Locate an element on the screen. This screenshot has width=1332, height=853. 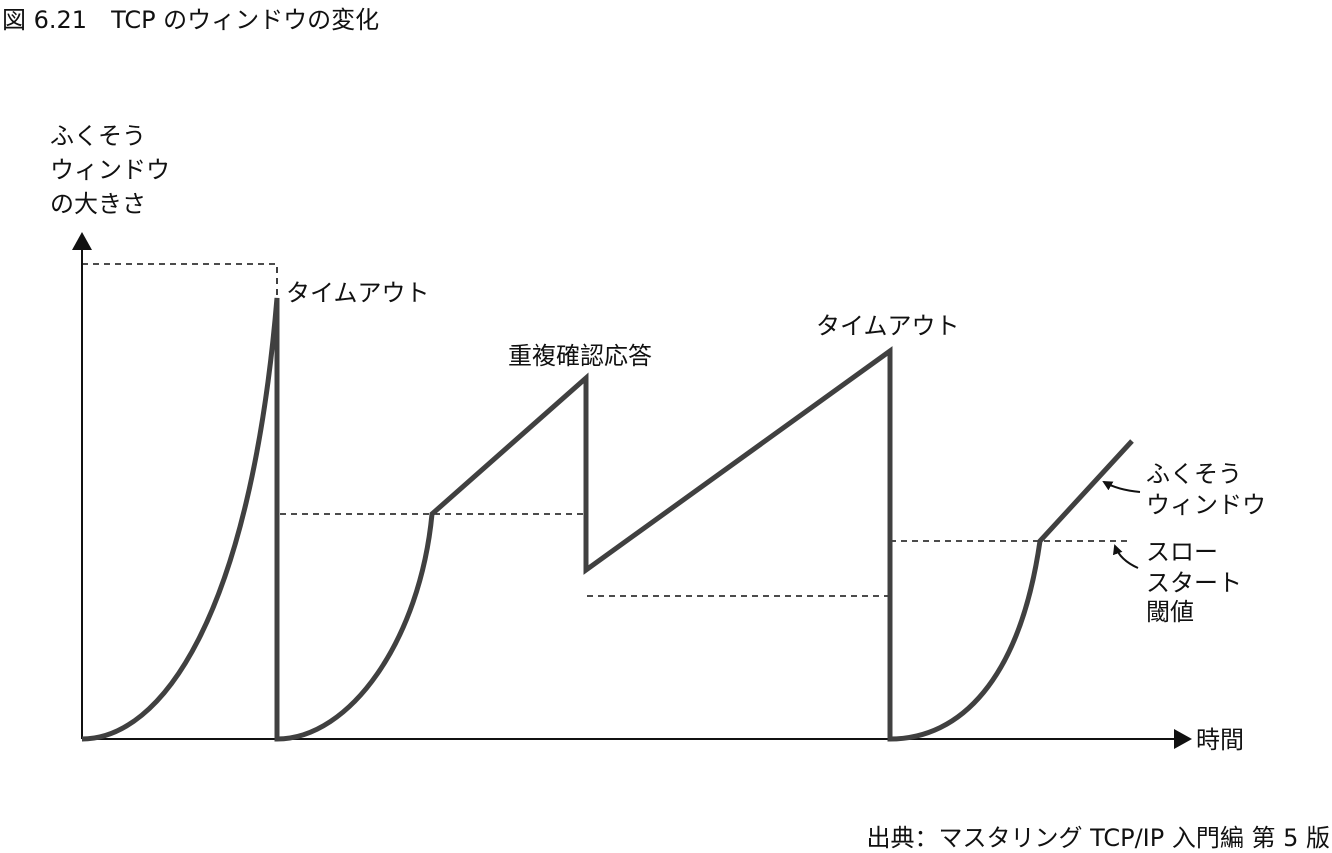
ssthresh-pointer-arrow-icon is located at coordinates (1125, 556).